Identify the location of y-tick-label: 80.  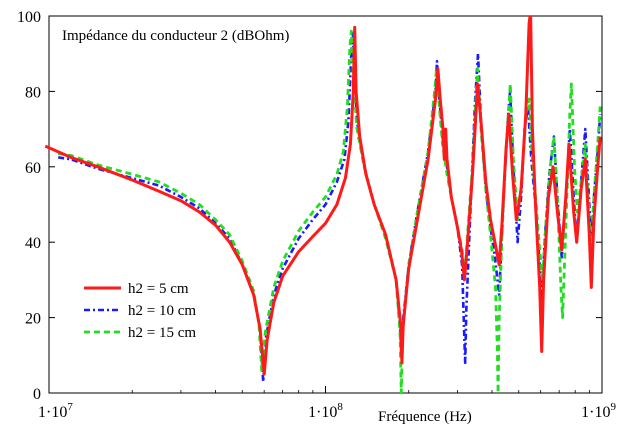
(33, 92).